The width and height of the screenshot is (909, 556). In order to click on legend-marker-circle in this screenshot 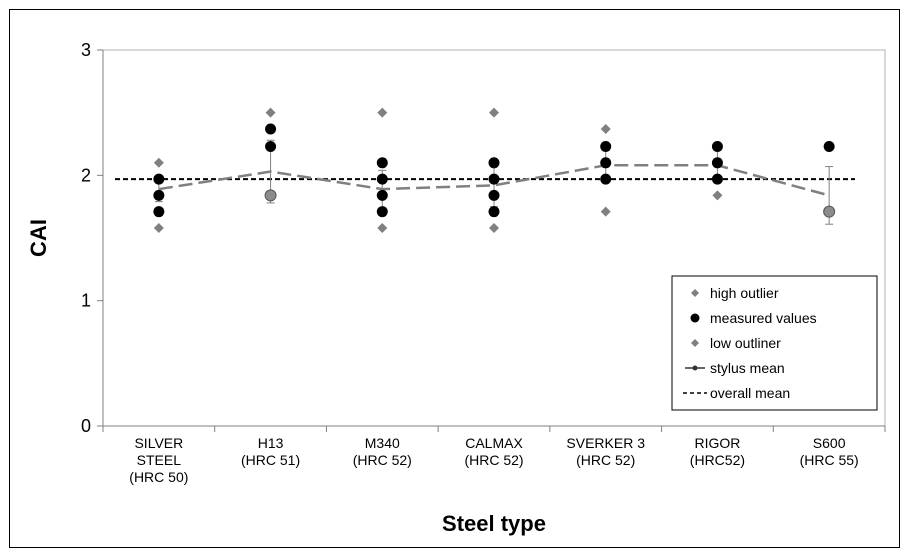, I will do `click(695, 318)`.